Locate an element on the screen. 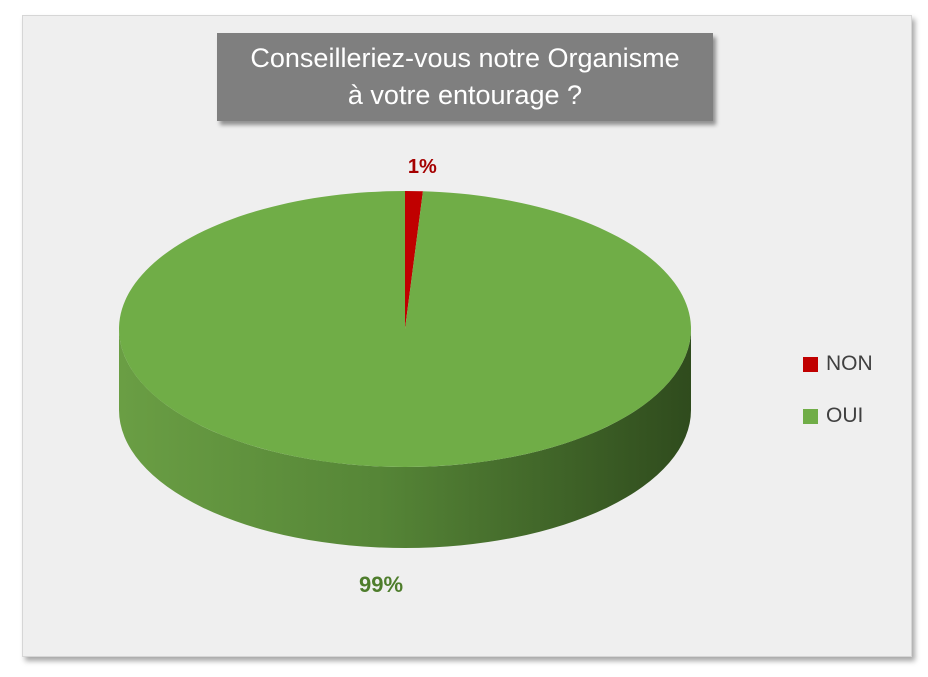 Image resolution: width=928 pixels, height=677 pixels. legend: NON OUI is located at coordinates (838, 403).